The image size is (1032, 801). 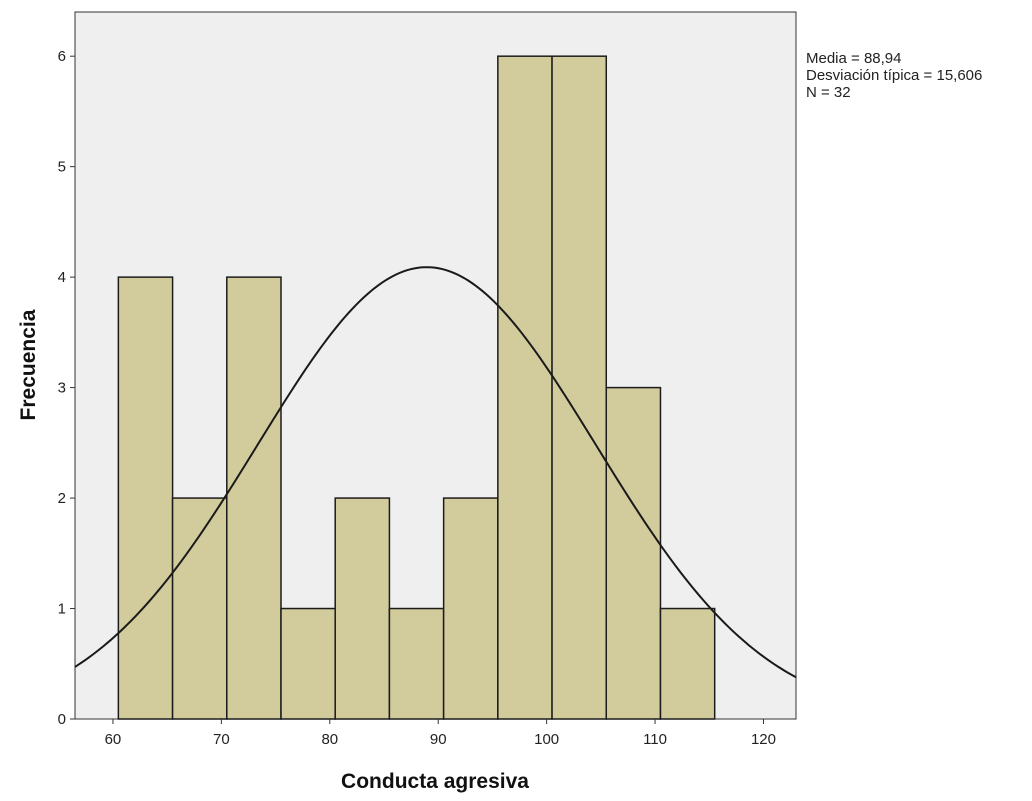 I want to click on stats-mean: Media = 88,94, so click(x=854, y=58).